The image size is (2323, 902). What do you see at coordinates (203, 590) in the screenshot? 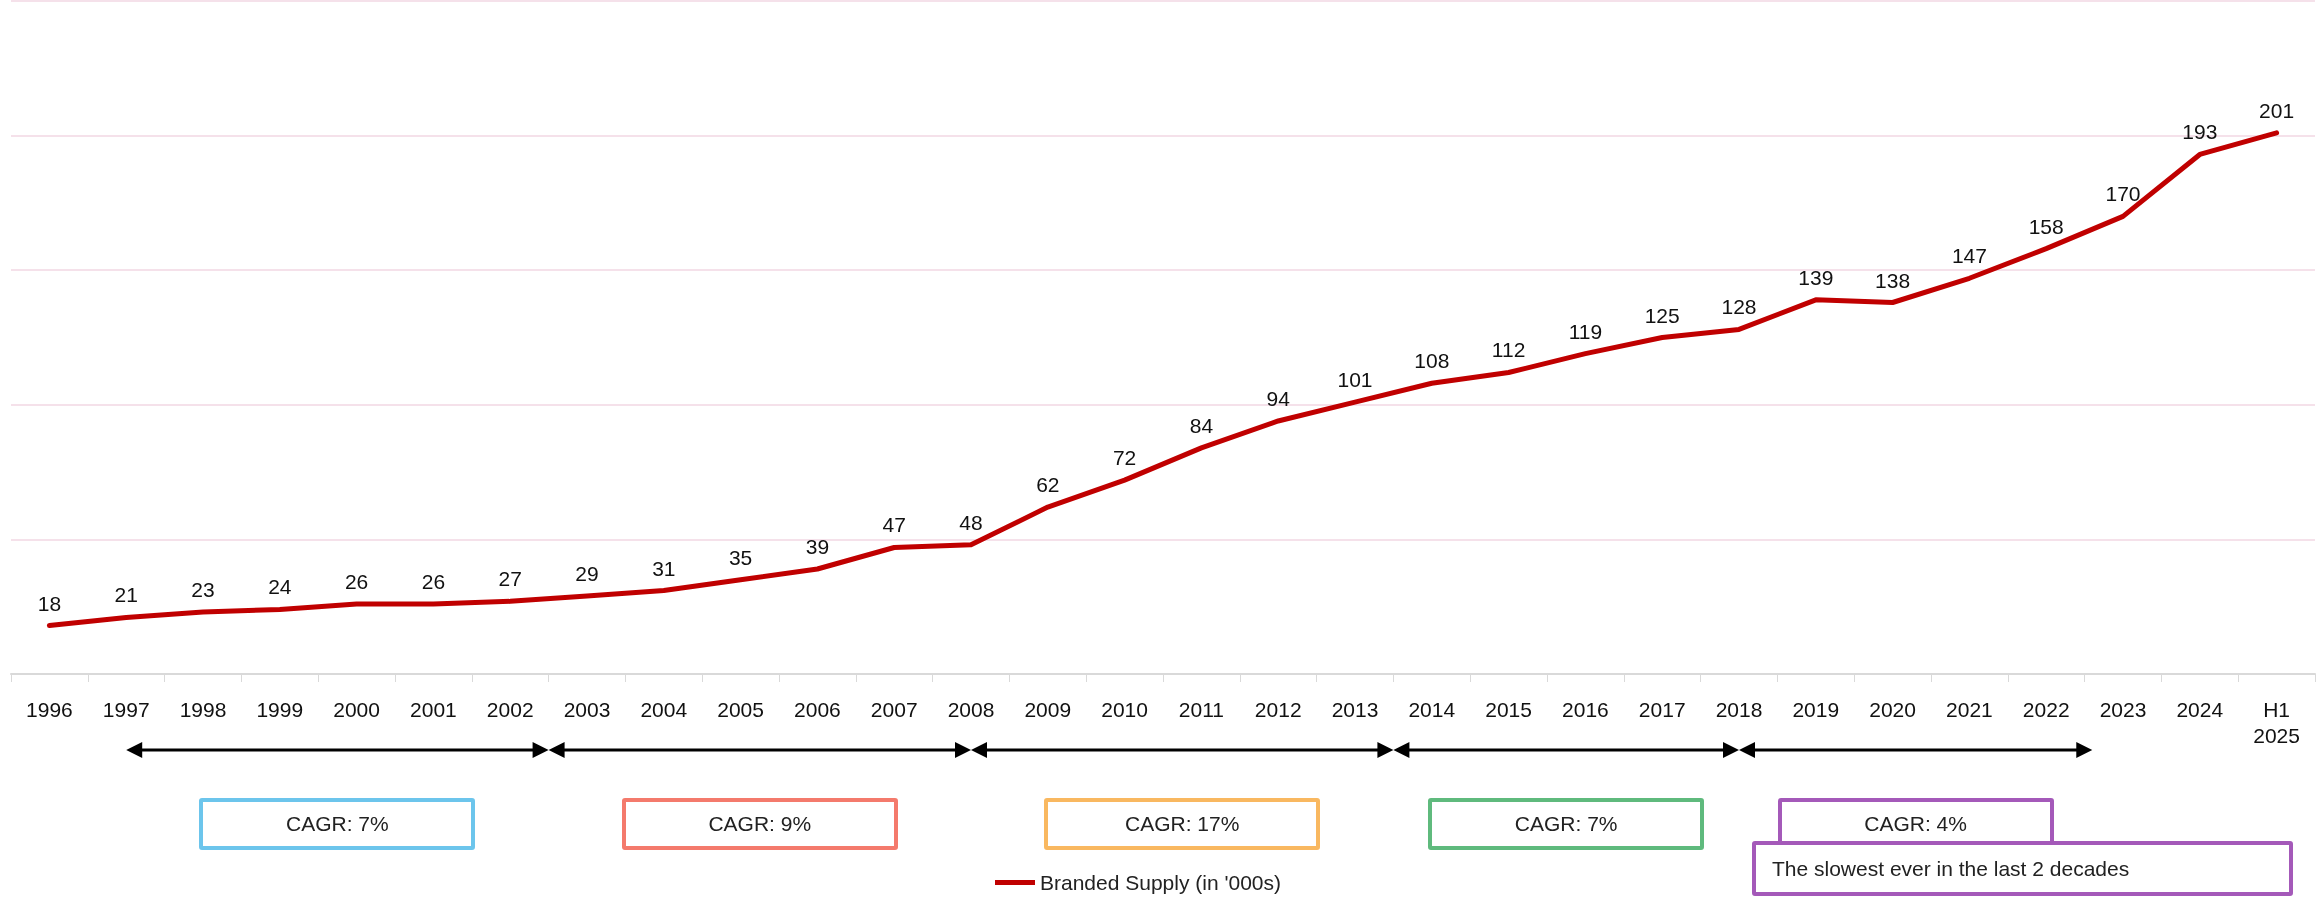
I see `data-label: 23` at bounding box center [203, 590].